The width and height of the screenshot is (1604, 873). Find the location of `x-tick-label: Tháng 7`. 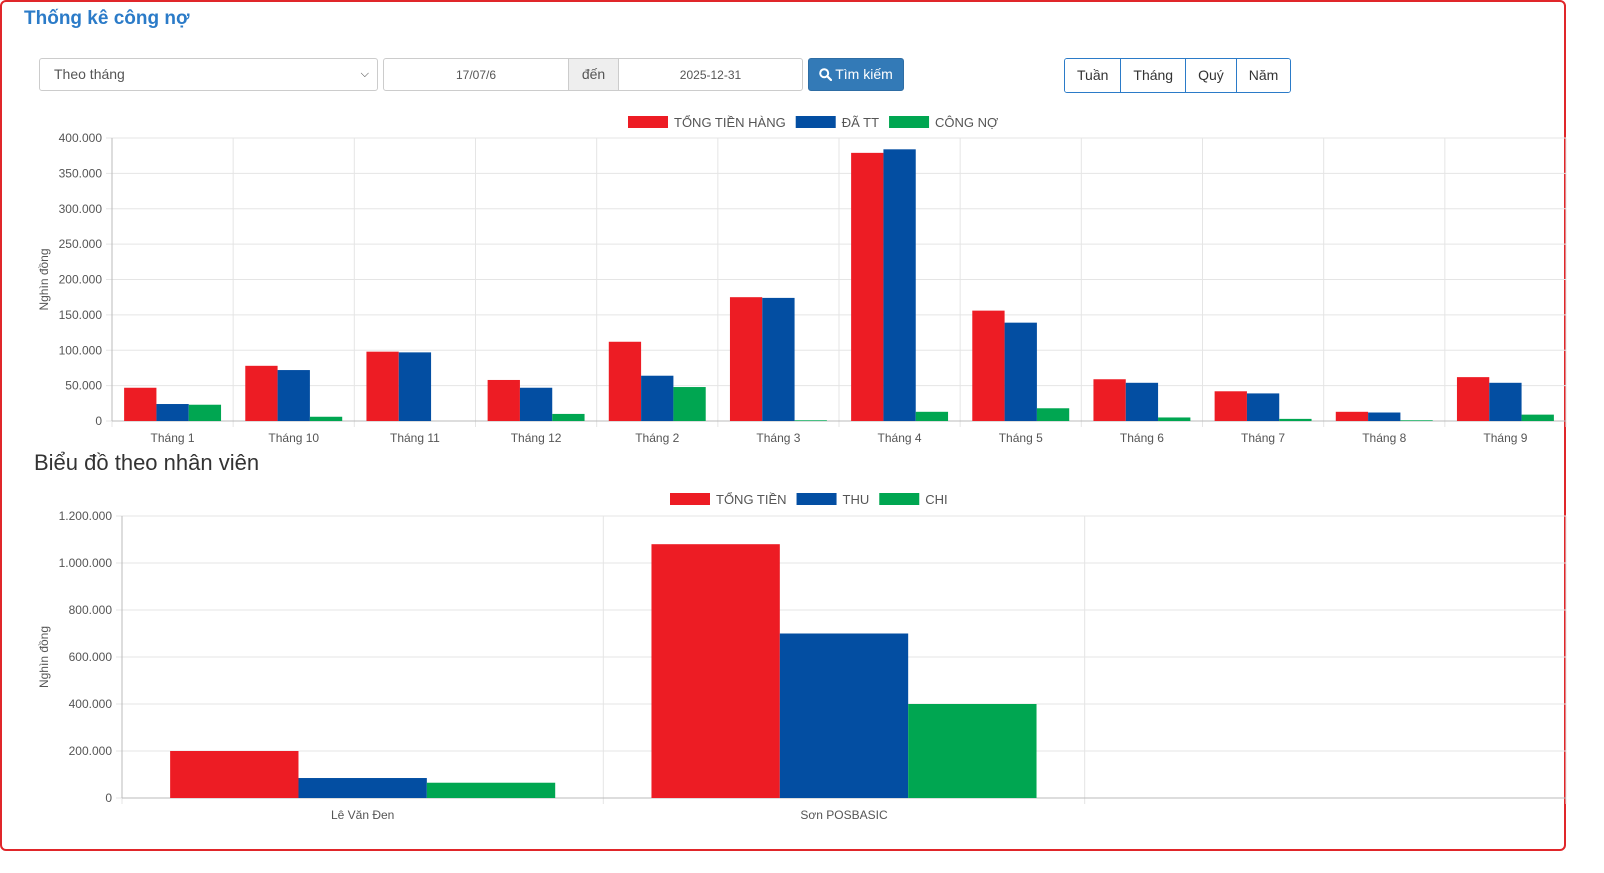

x-tick-label: Tháng 7 is located at coordinates (1263, 438).